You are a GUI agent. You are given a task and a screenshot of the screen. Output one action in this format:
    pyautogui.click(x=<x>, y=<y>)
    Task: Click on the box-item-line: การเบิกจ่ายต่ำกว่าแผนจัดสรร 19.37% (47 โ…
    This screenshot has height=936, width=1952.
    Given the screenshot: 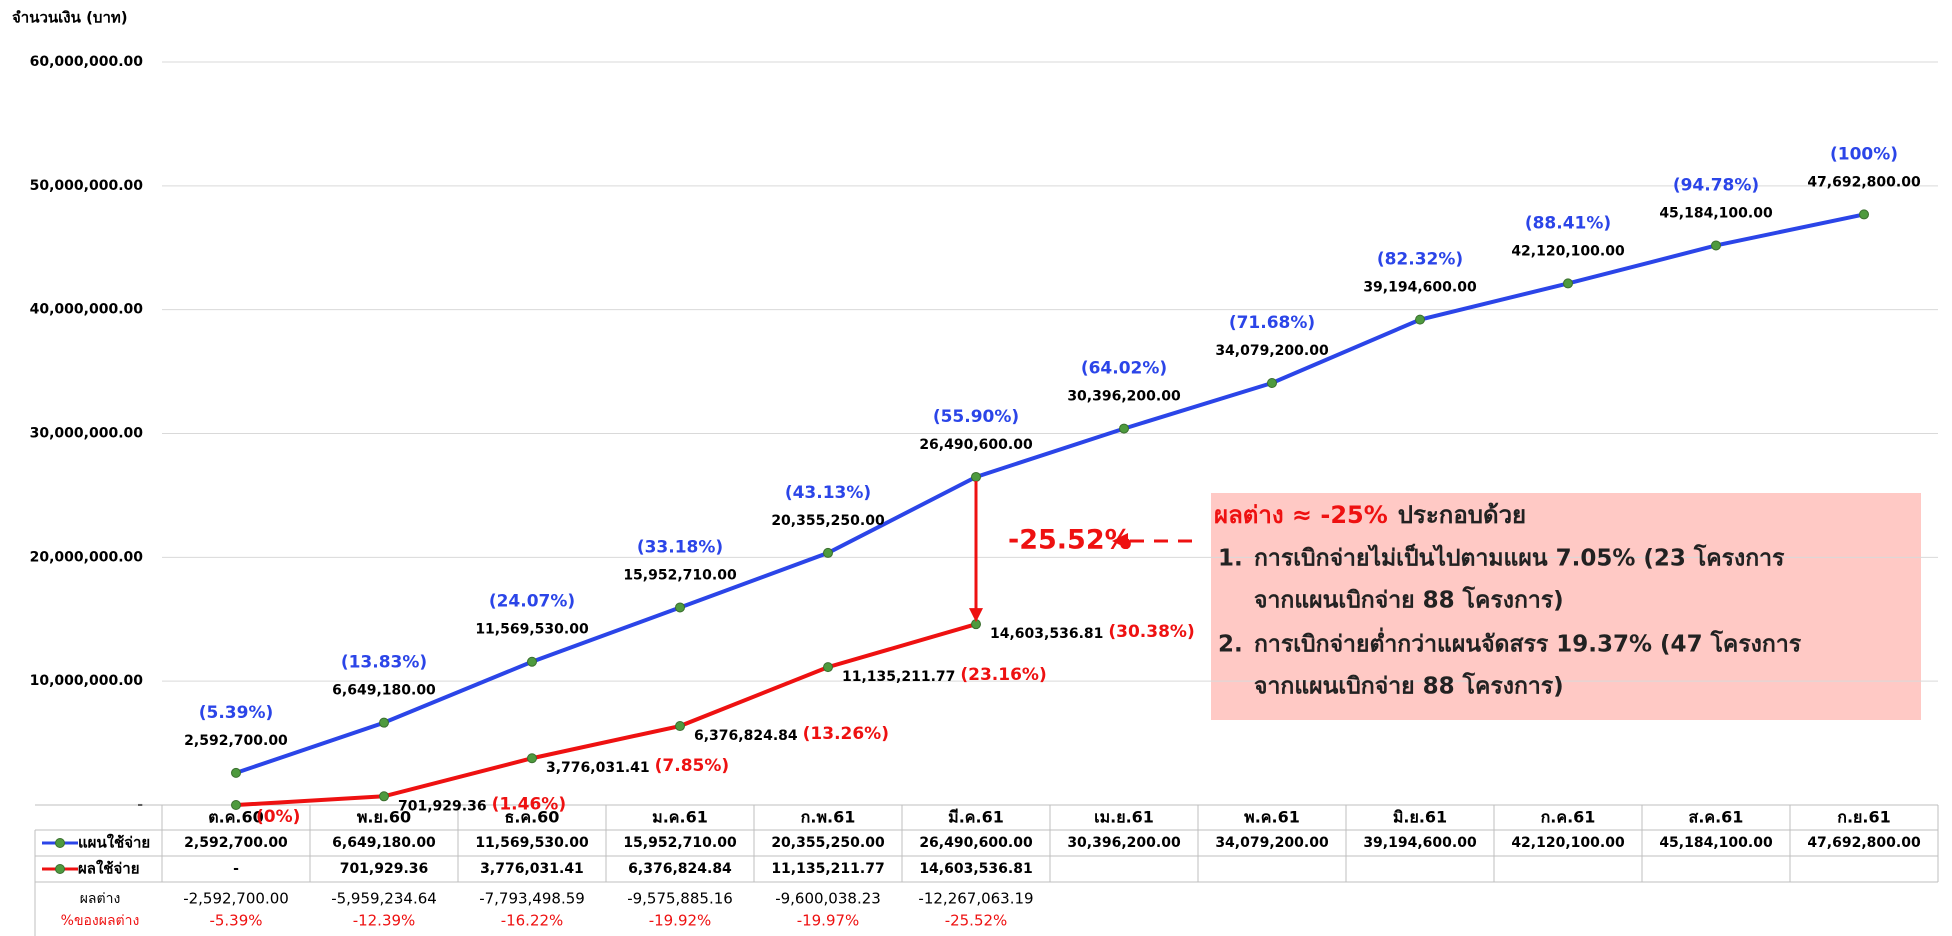 What is the action you would take?
    pyautogui.click(x=1528, y=642)
    